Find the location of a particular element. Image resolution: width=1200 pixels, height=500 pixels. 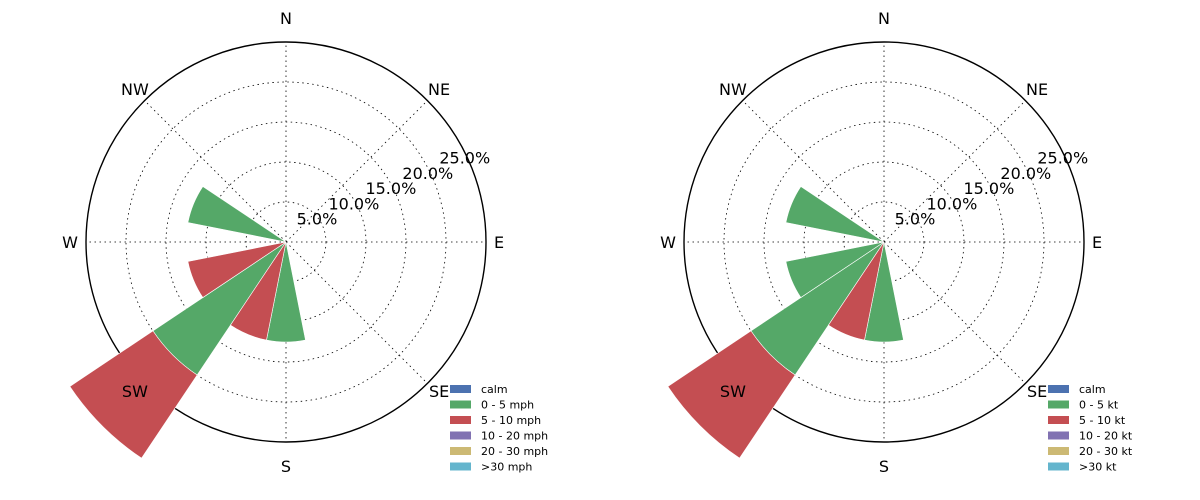

legend-label: 0 - 5 mph is located at coordinates (507, 405).